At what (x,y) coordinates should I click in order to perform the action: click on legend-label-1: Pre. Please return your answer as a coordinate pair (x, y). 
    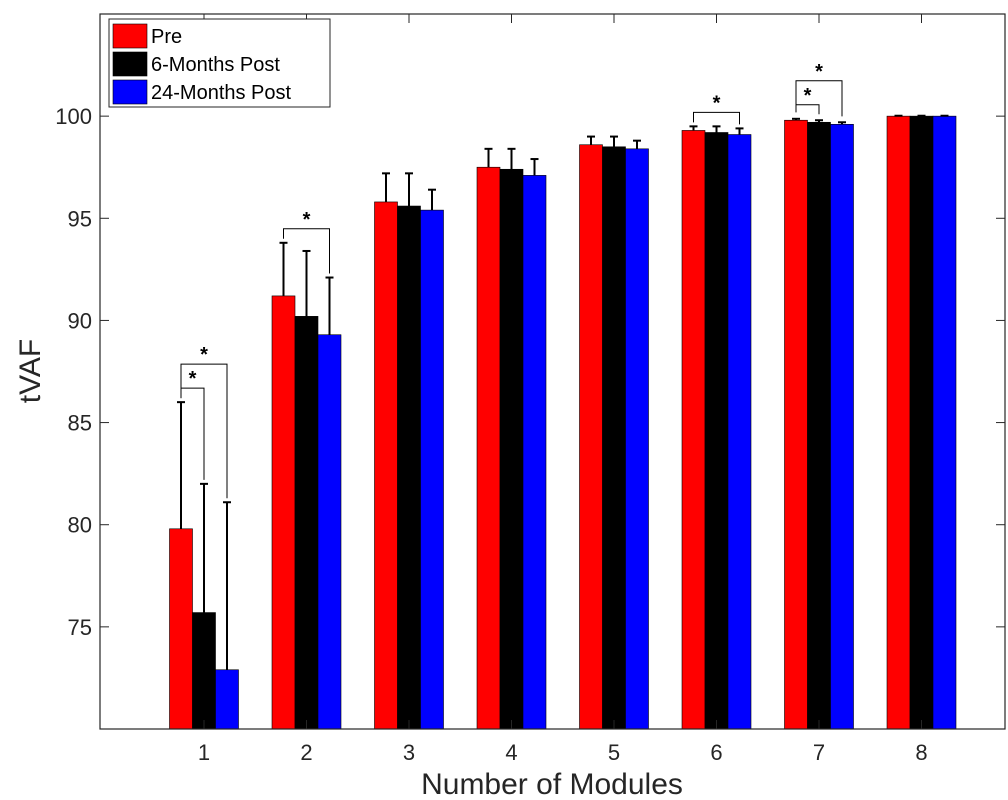
    Looking at the image, I should click on (166, 37).